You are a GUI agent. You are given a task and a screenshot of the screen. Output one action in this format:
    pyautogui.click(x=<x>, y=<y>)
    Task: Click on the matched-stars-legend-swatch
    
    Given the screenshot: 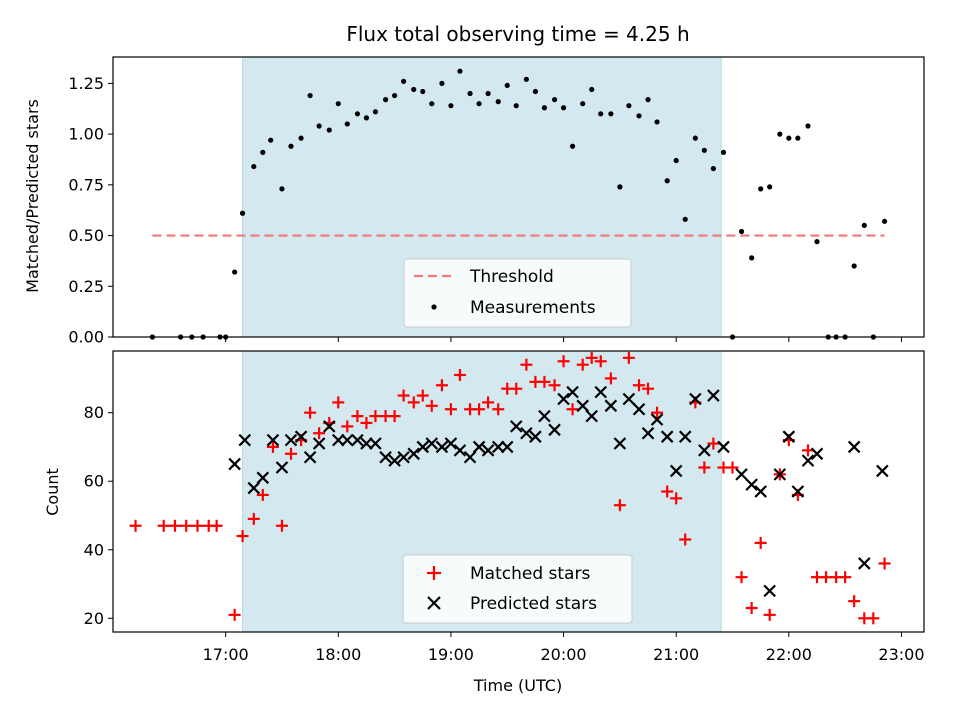 What is the action you would take?
    pyautogui.click(x=434, y=573)
    